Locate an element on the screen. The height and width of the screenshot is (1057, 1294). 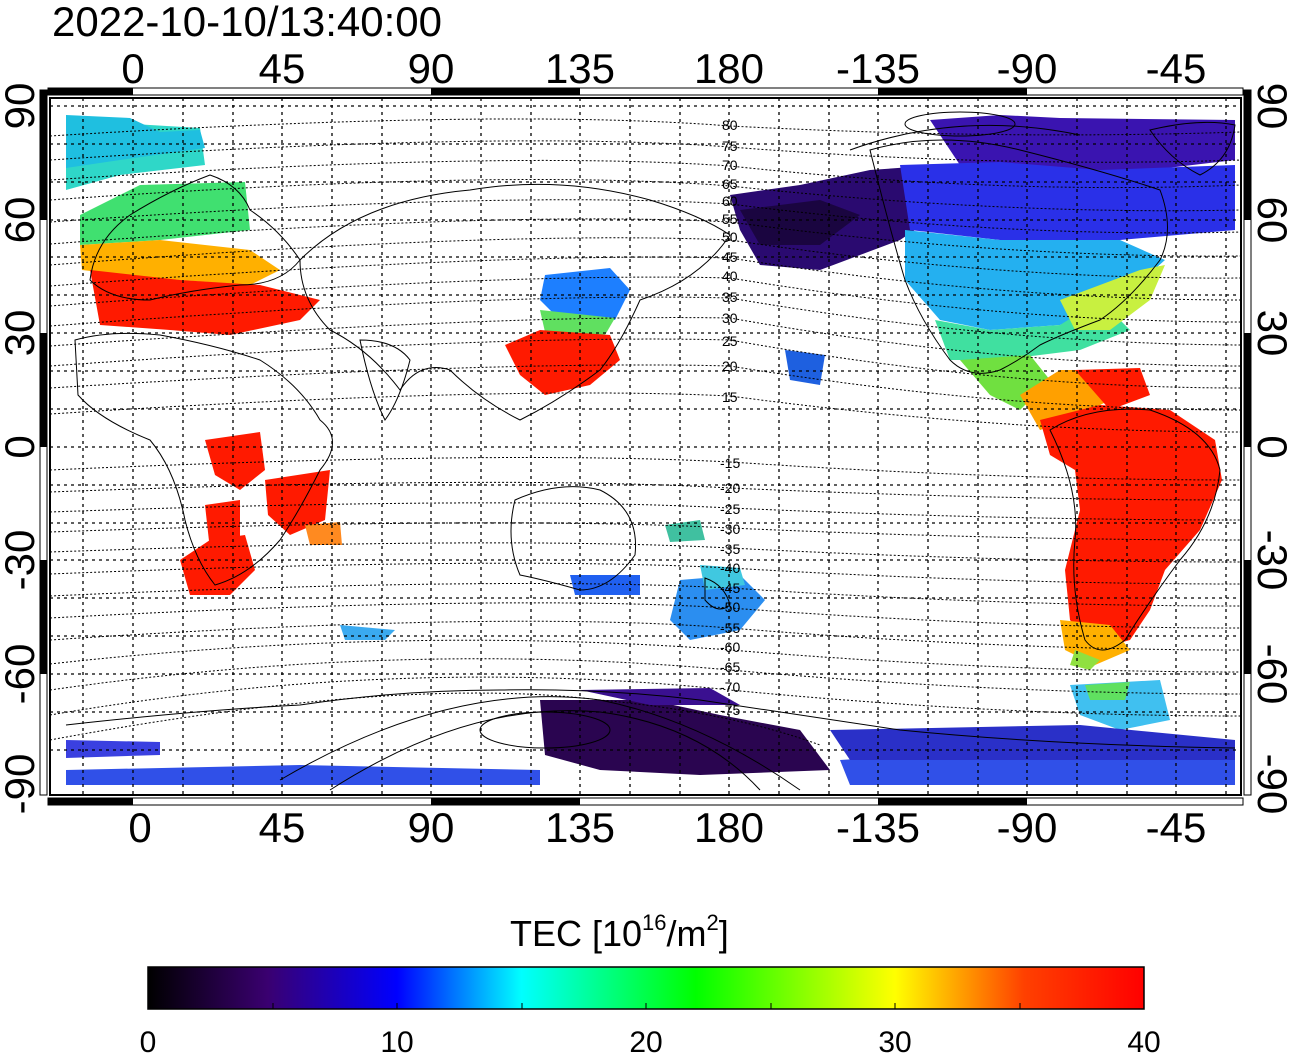
coast-south-america is located at coordinates (1135, 529).